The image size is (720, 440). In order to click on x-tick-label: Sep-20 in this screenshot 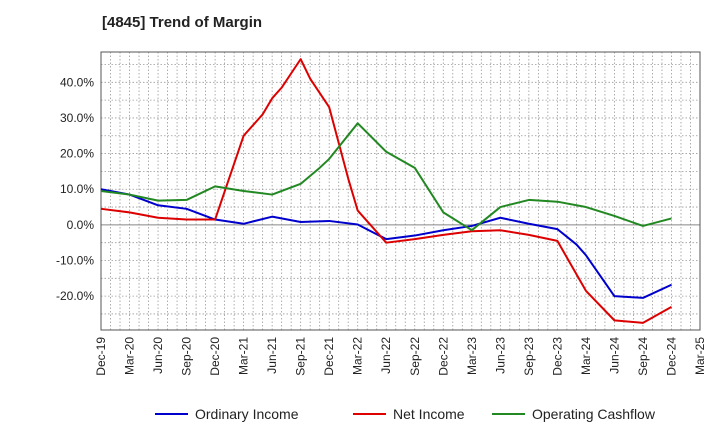, I will do `click(187, 356)`.